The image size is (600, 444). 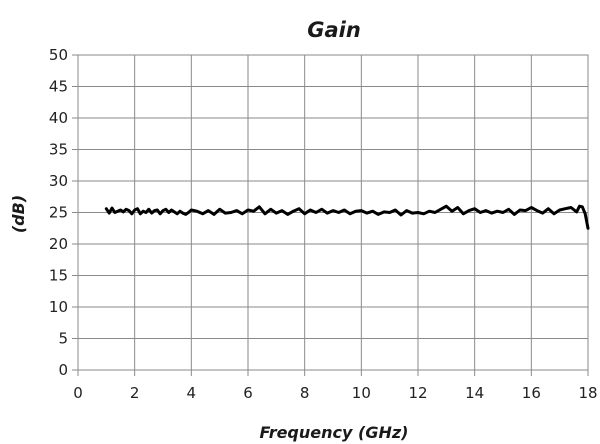 I want to click on y-tick-label: 20, so click(x=58, y=244).